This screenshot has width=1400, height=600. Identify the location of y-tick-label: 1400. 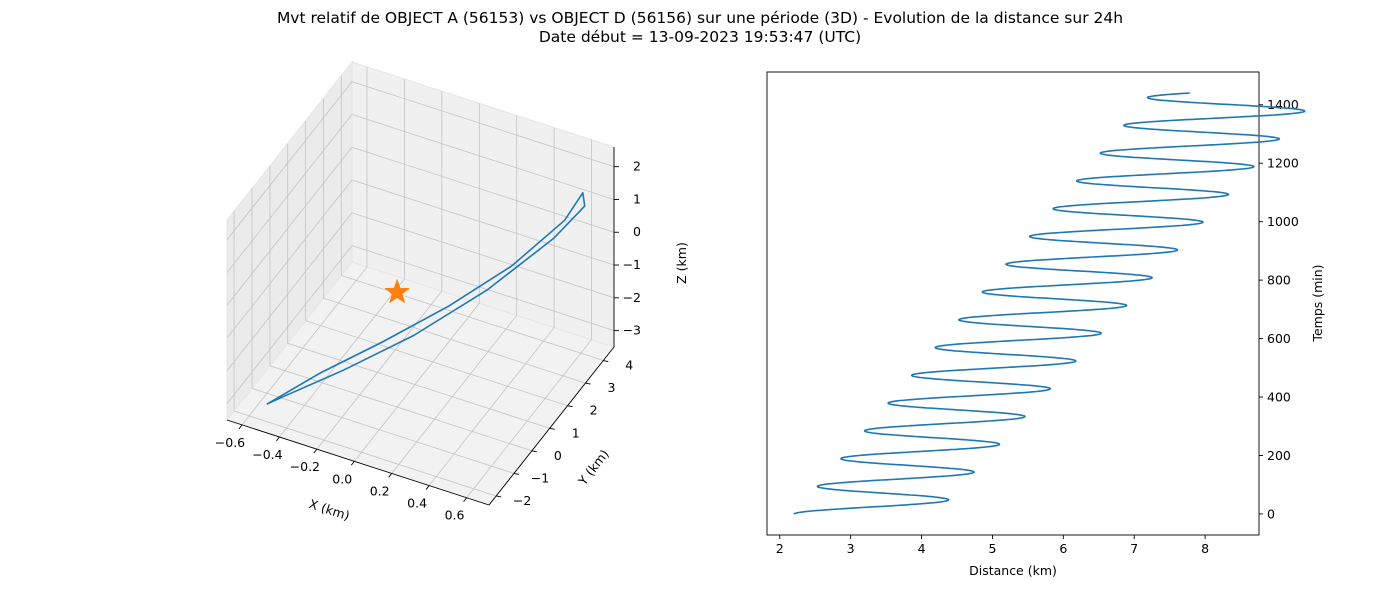
(1283, 104).